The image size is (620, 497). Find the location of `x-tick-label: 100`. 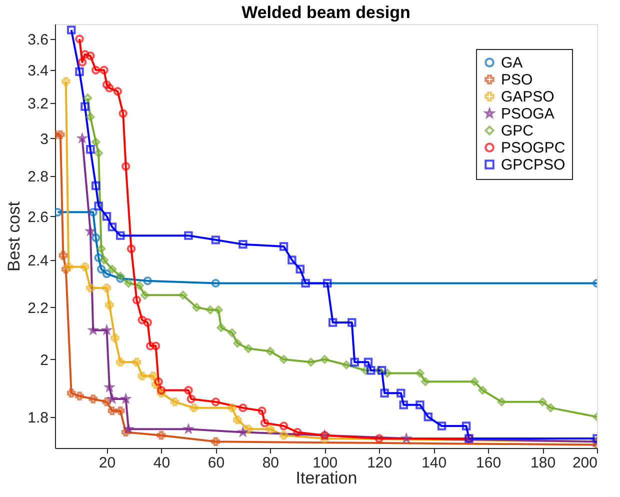

x-tick-label: 100 is located at coordinates (325, 463).